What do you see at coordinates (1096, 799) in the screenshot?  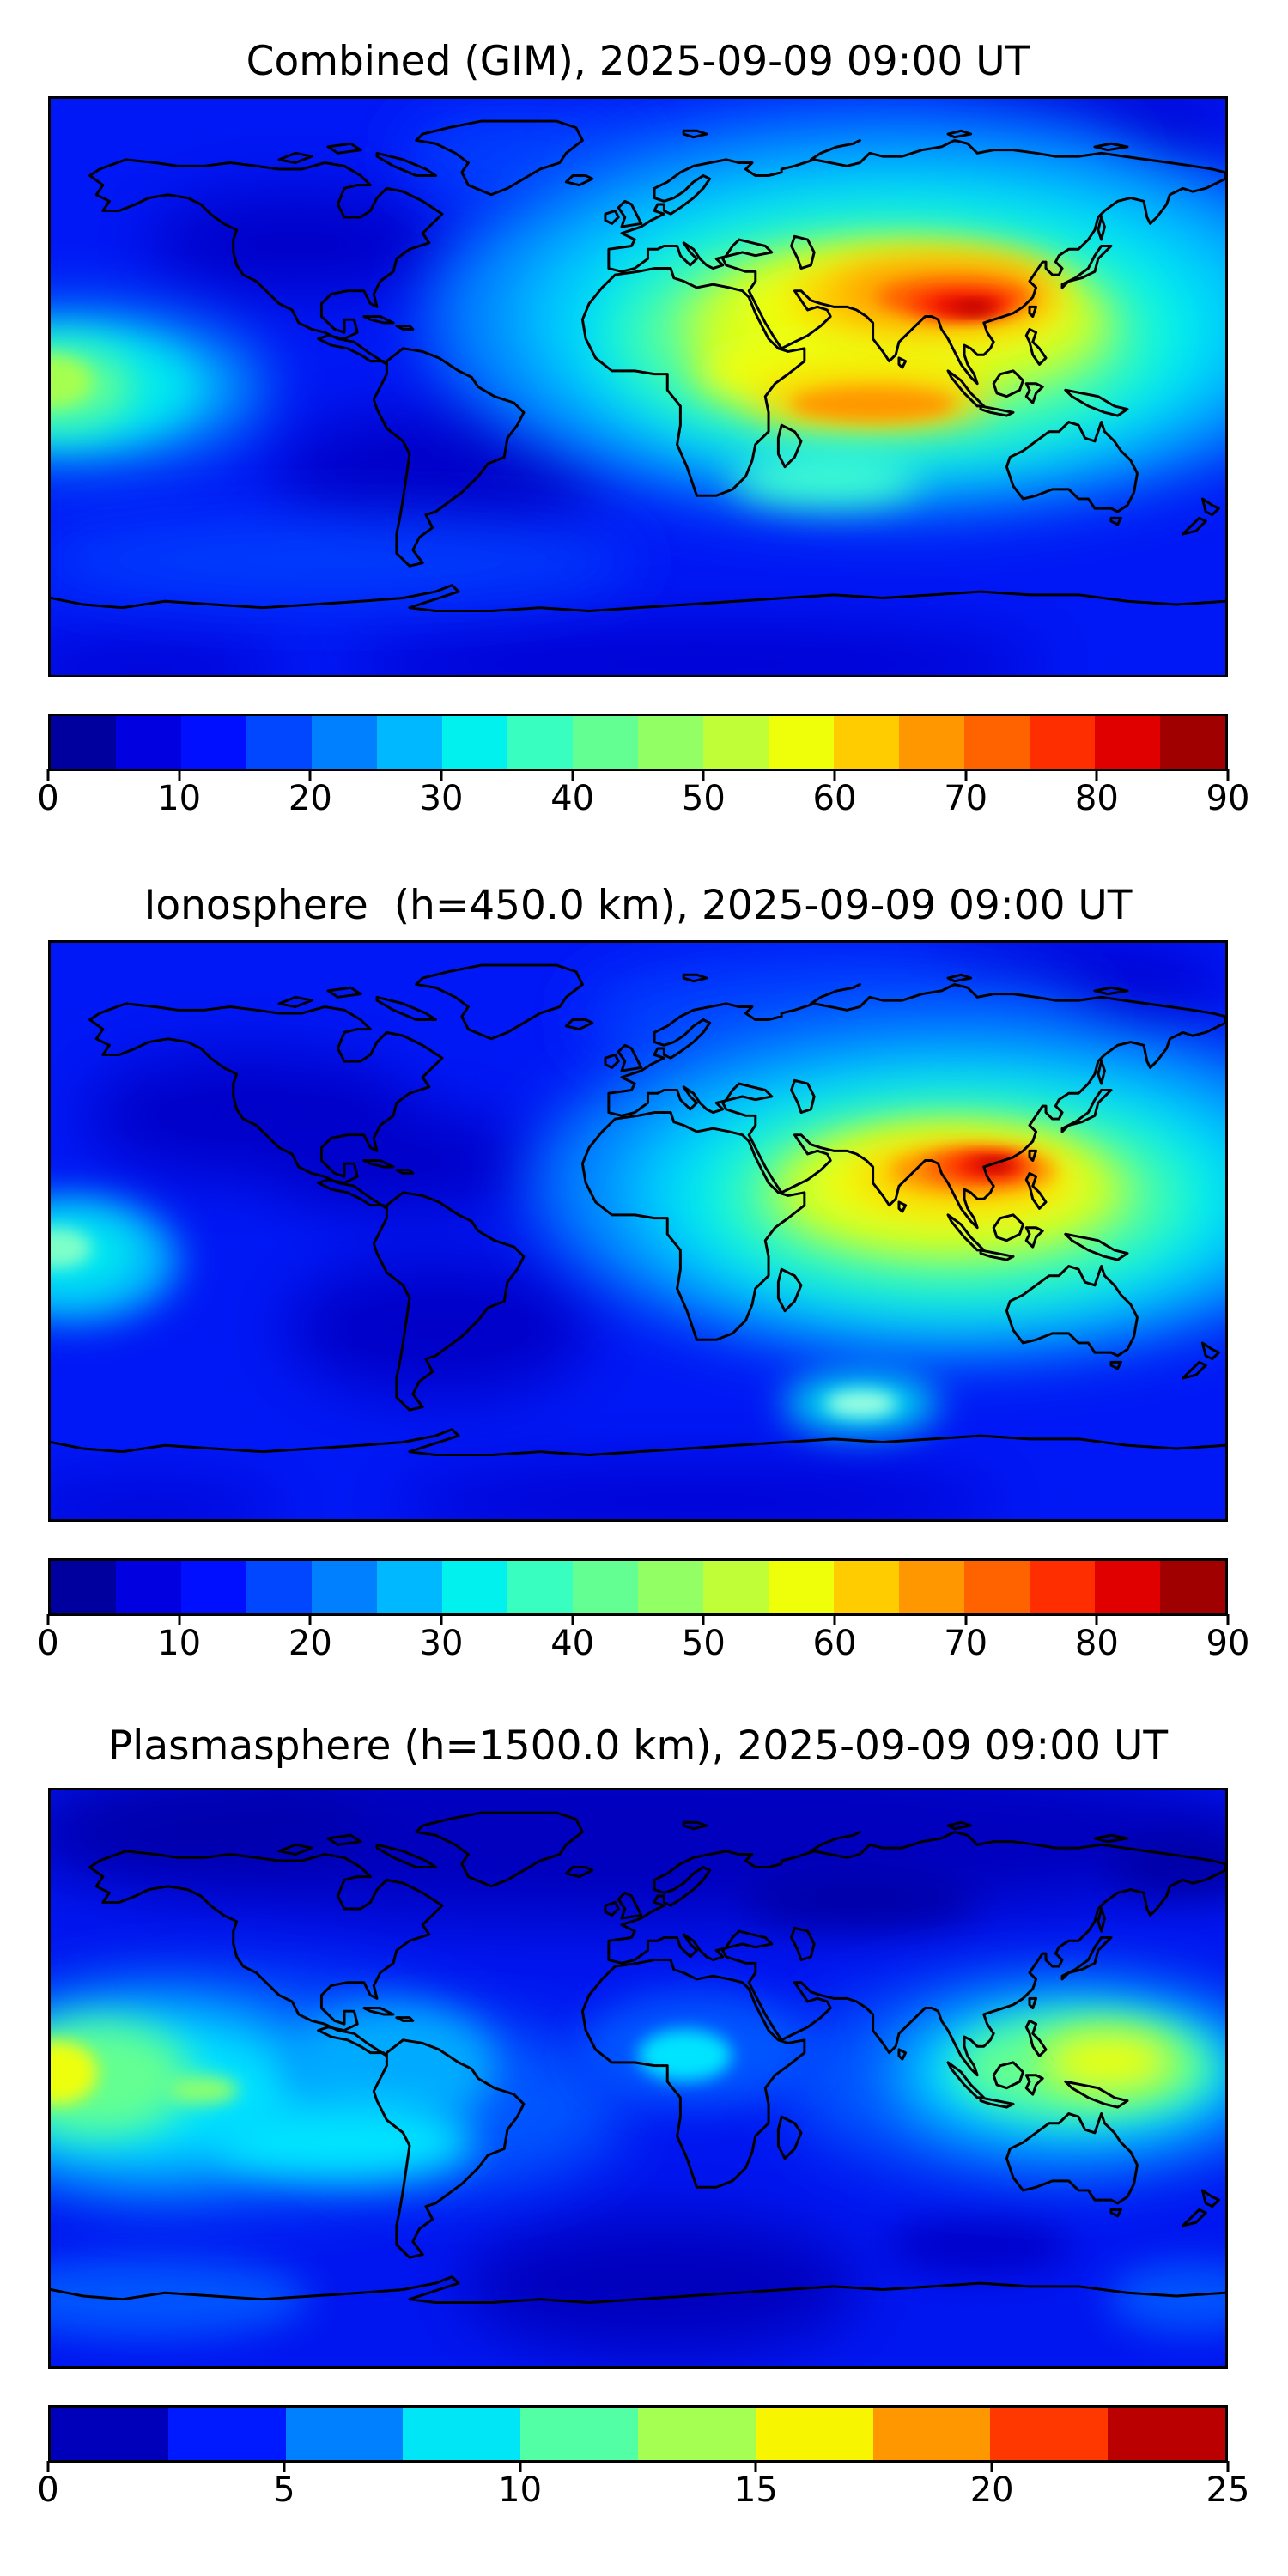 I see `colorbar-tick-label: 80` at bounding box center [1096, 799].